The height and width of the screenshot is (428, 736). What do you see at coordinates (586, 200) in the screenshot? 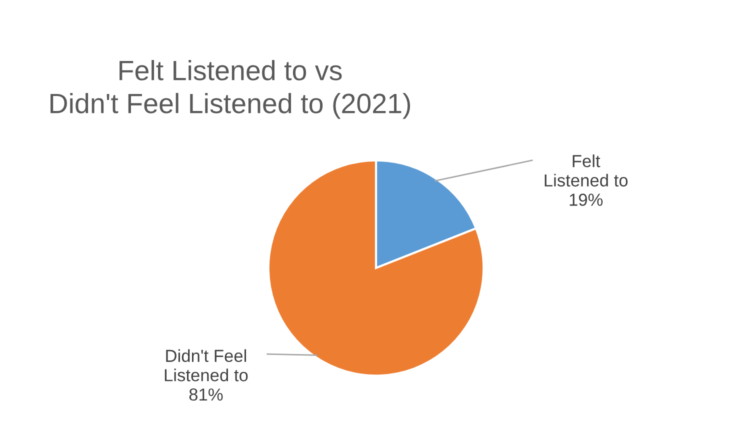
I see `data-label: 19%` at bounding box center [586, 200].